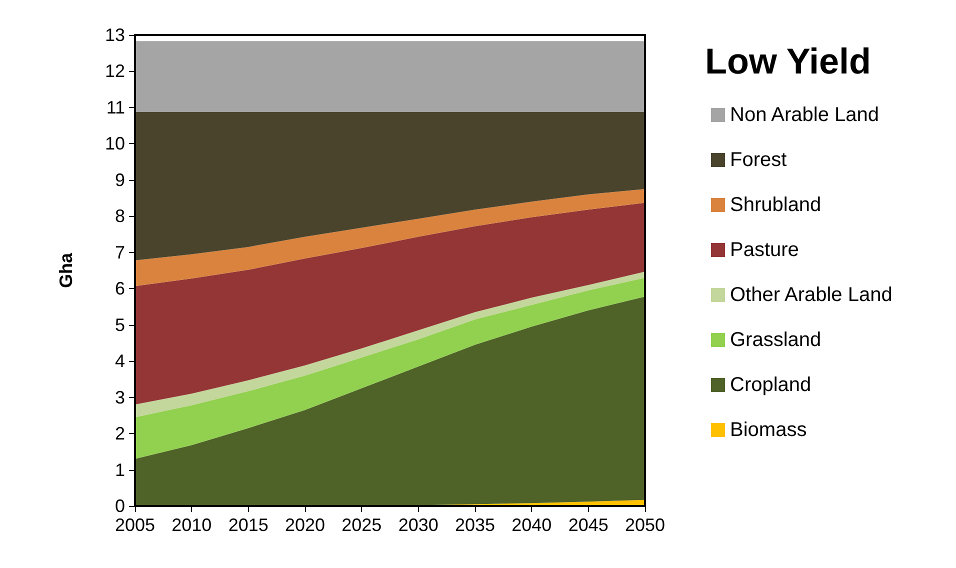  Describe the element at coordinates (305, 525) in the screenshot. I see `x-tick-label: 2020` at that location.